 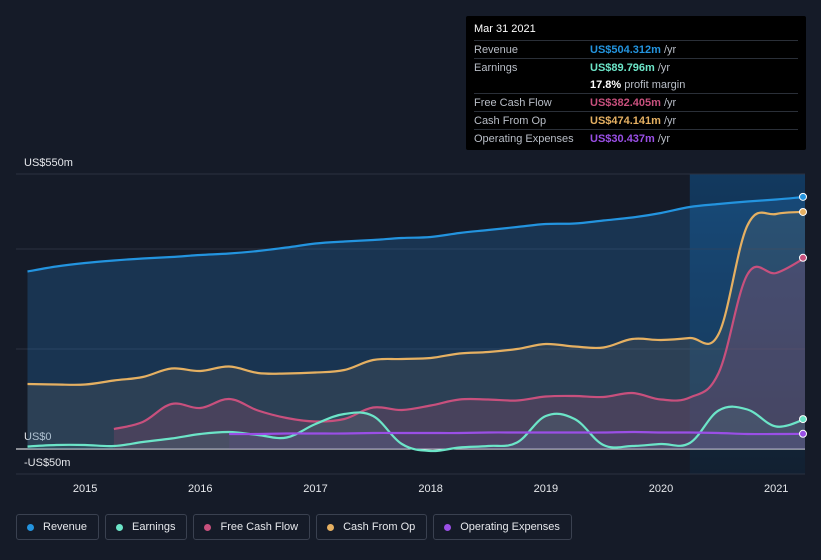 What do you see at coordinates (48, 163) in the screenshot?
I see `y-tick-label: US$550m` at bounding box center [48, 163].